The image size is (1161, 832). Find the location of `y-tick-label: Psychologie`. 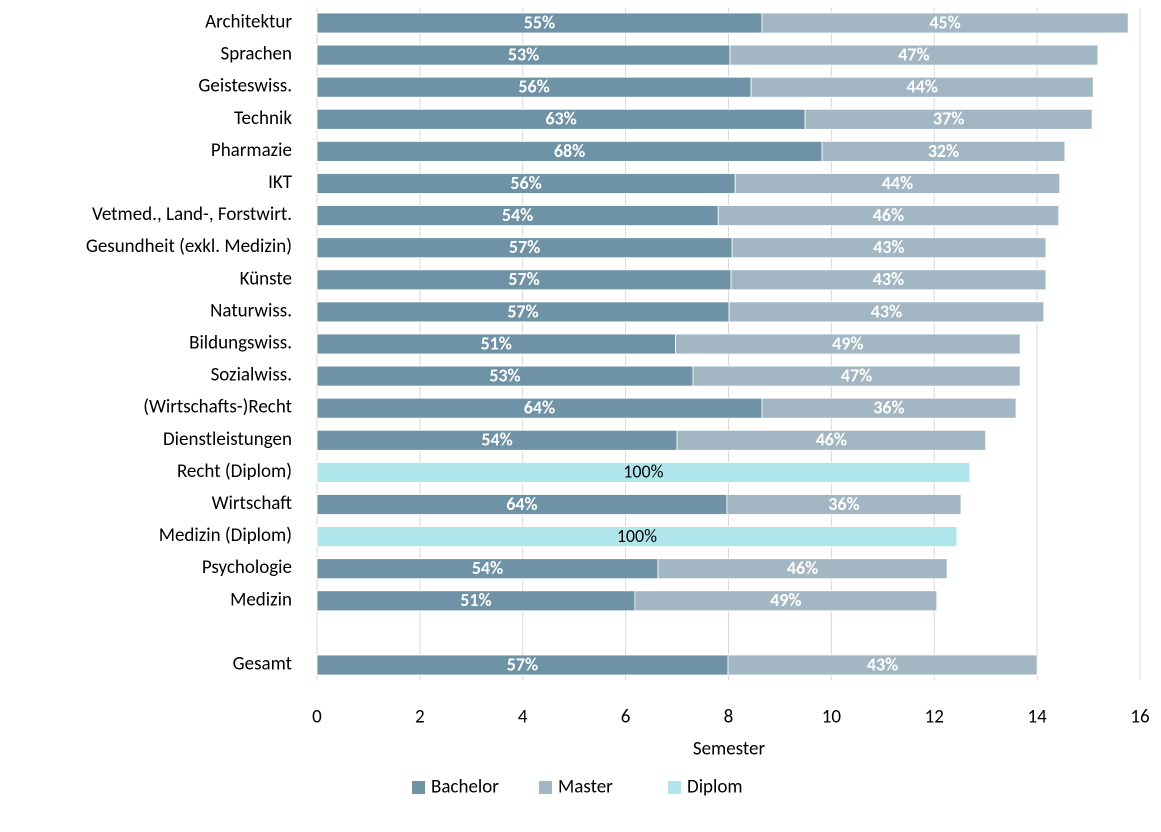

y-tick-label: Psychologie is located at coordinates (247, 567).